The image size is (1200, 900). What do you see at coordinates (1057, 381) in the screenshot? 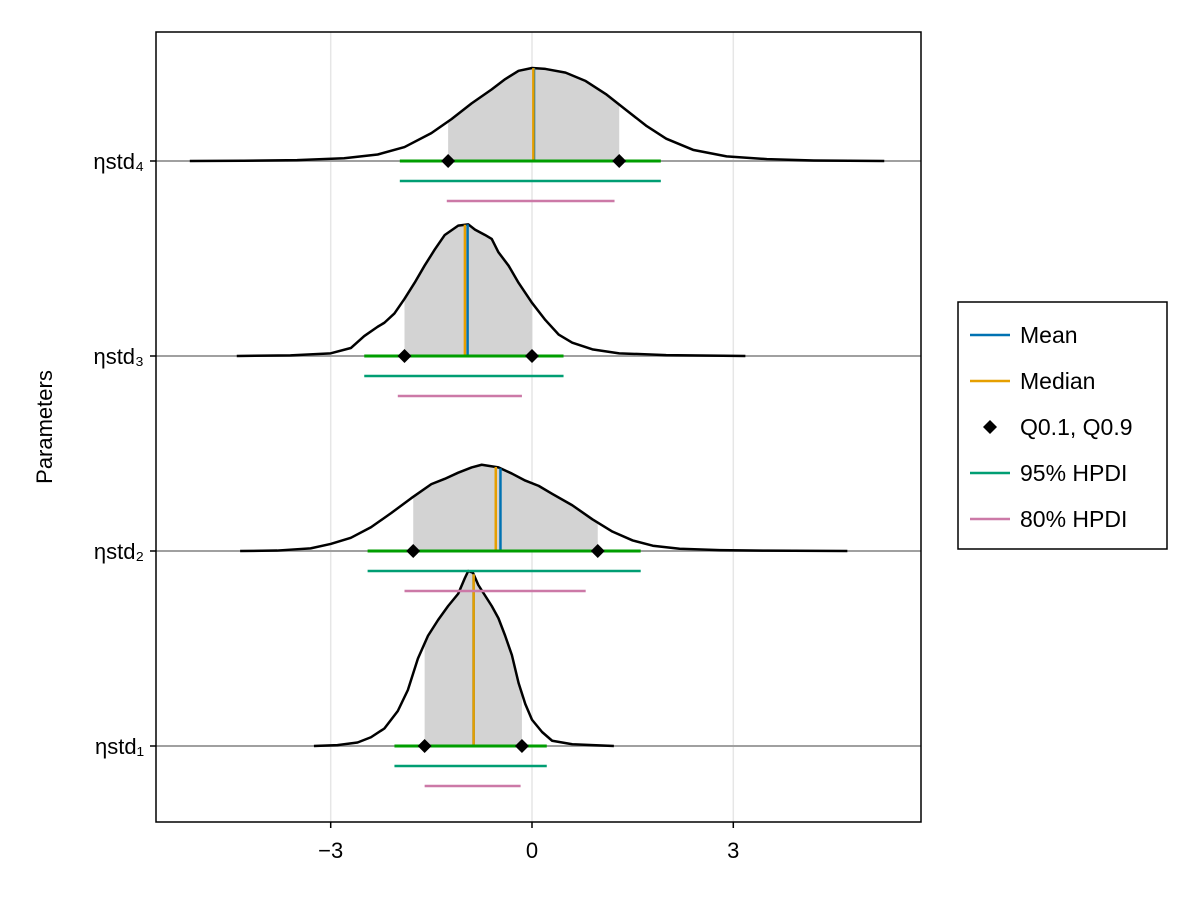
I see `legend-label-median: Median` at bounding box center [1057, 381].